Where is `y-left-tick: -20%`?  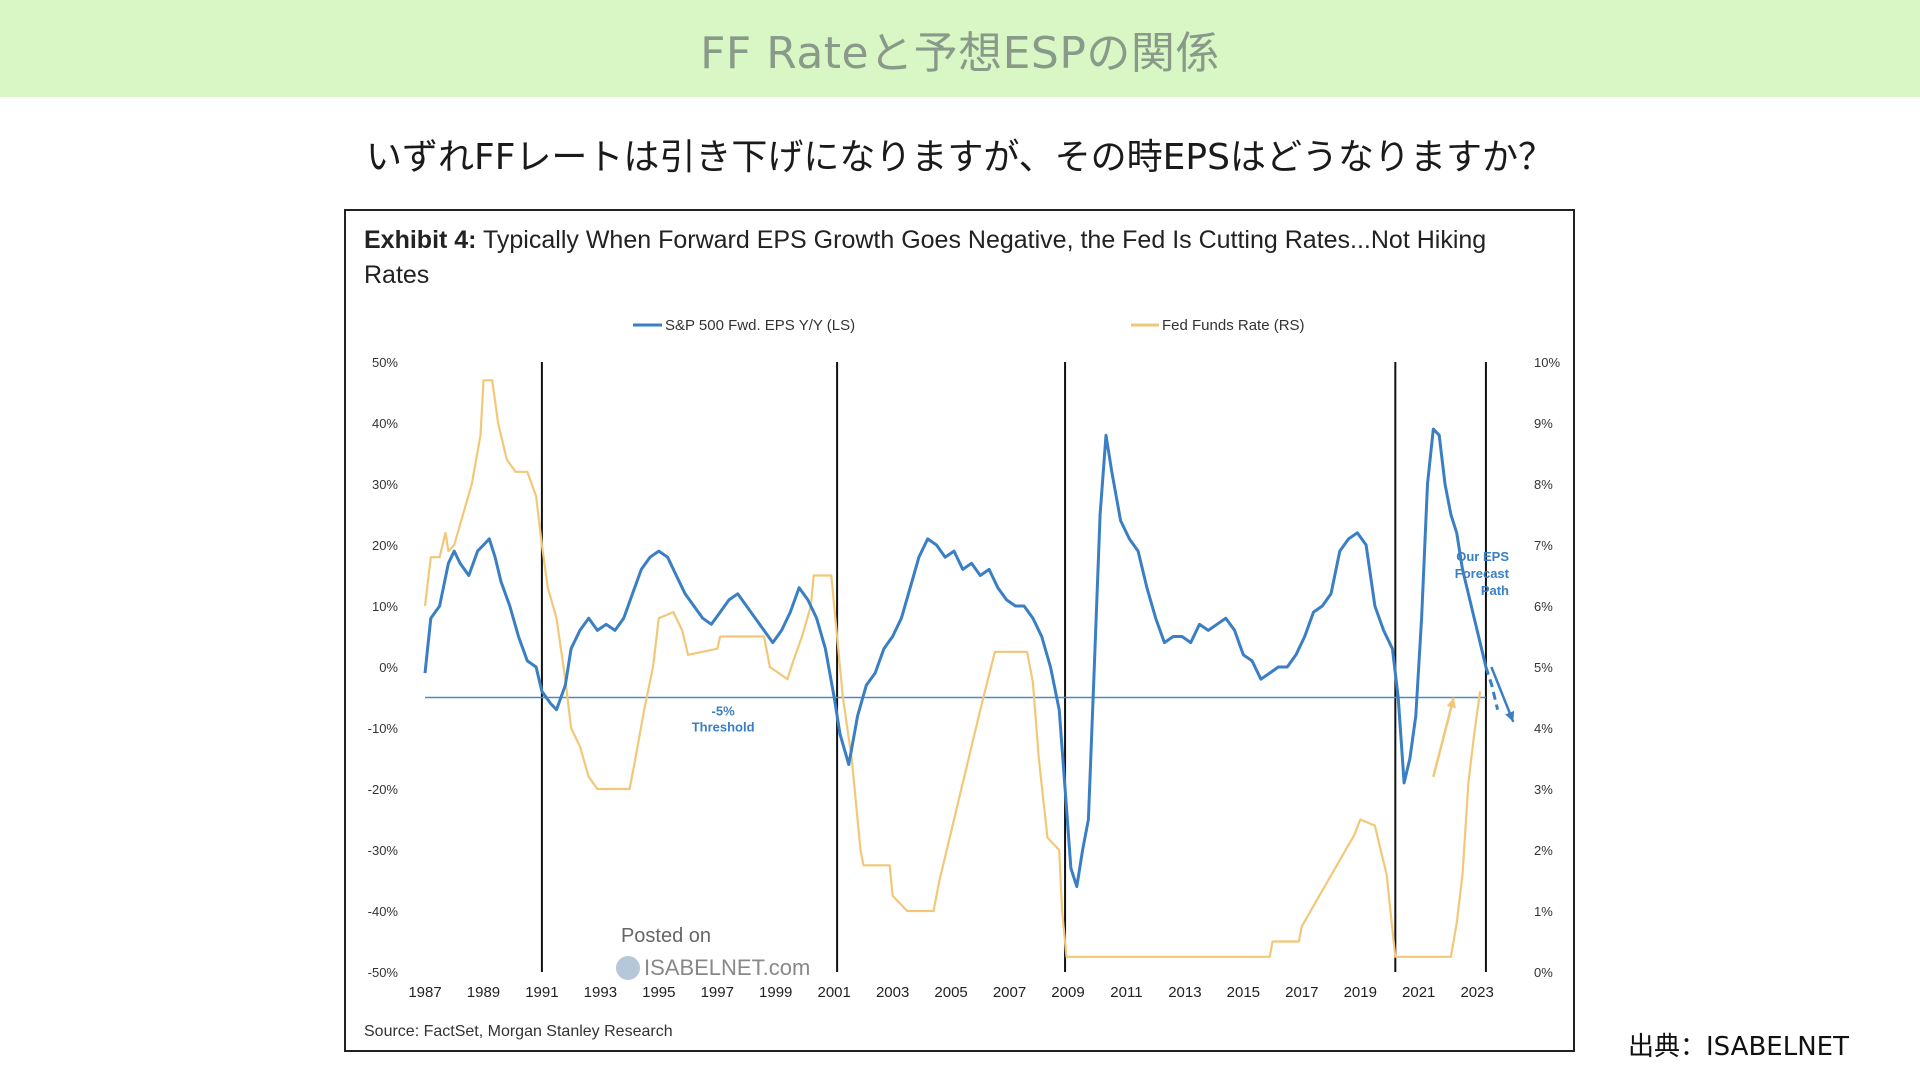
y-left-tick: -20% is located at coordinates (383, 789).